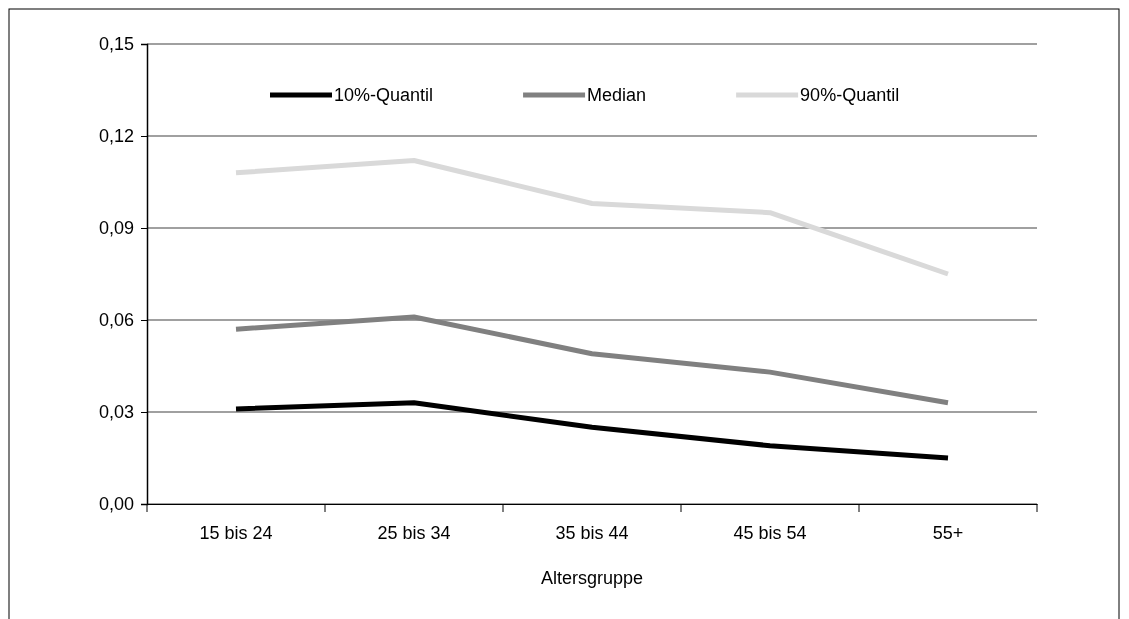 This screenshot has width=1129, height=619. What do you see at coordinates (592, 532) in the screenshot?
I see `x-tick-label: 35 bis 44` at bounding box center [592, 532].